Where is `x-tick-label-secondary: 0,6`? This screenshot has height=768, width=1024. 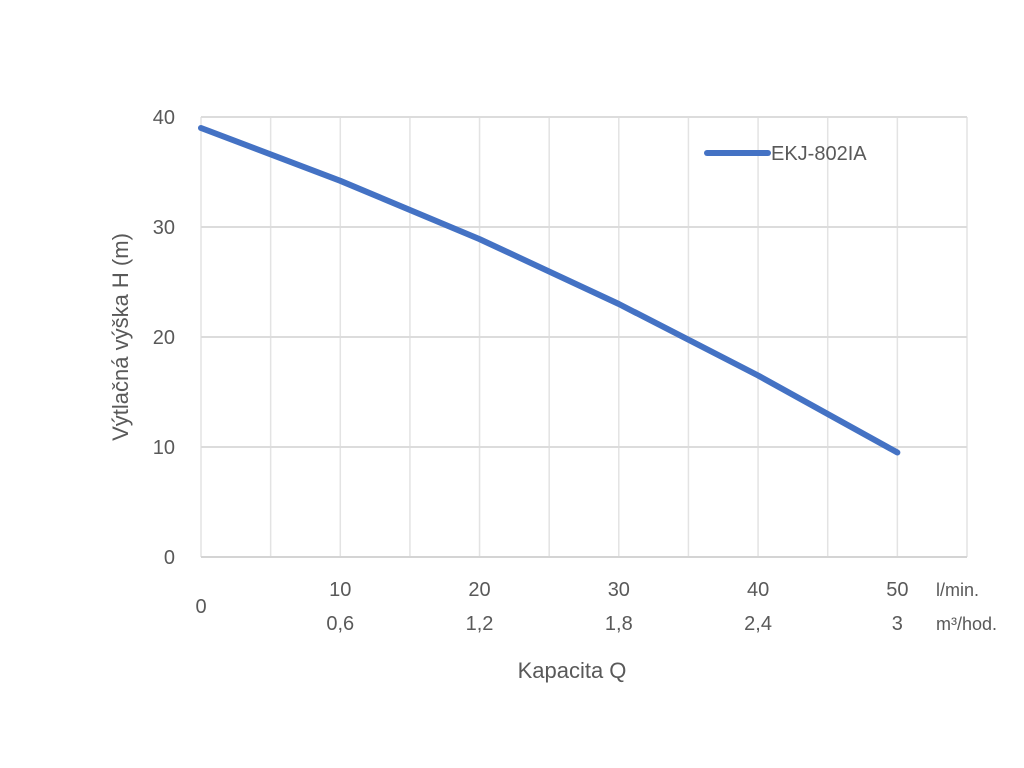
x-tick-label-secondary: 0,6 is located at coordinates (340, 624).